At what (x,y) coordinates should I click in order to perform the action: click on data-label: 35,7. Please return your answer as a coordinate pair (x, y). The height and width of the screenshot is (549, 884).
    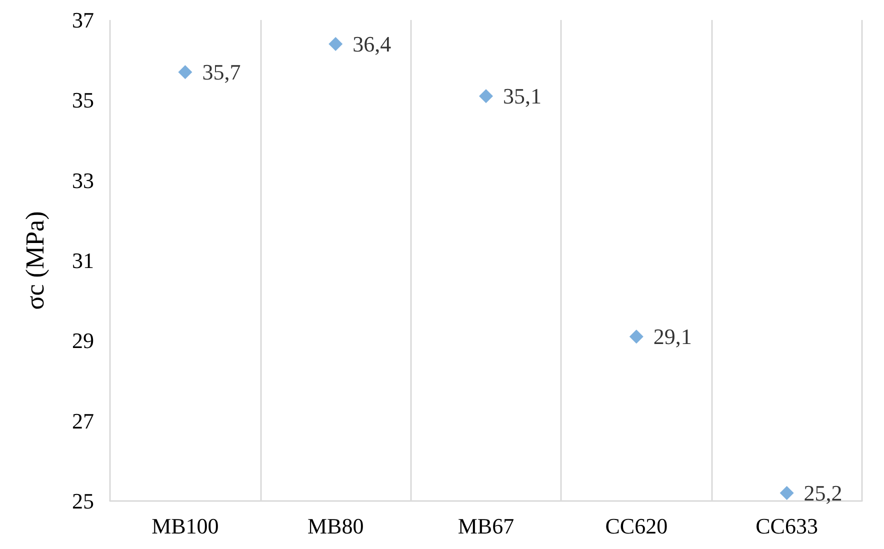
    Looking at the image, I should click on (221, 72).